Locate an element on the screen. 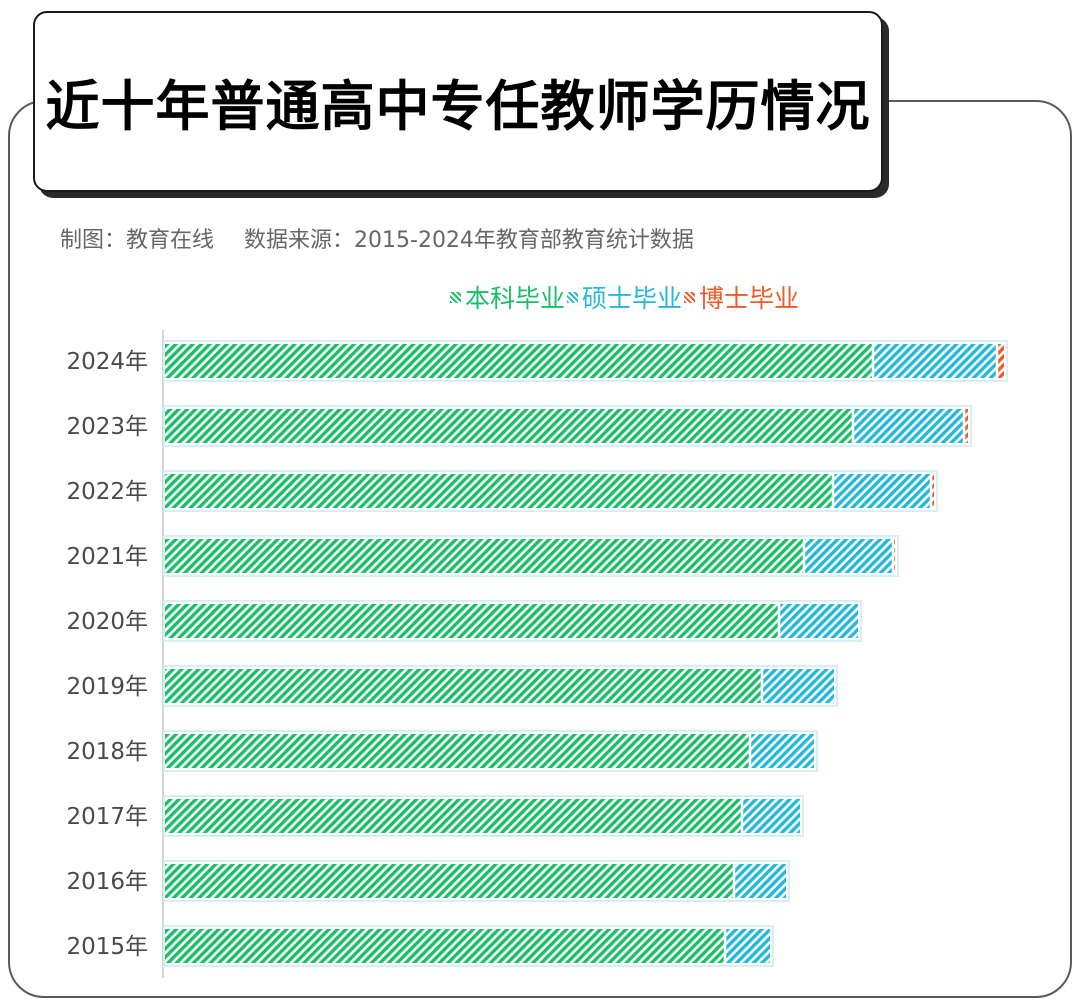  legend-swatch-bachelor is located at coordinates (455, 297).